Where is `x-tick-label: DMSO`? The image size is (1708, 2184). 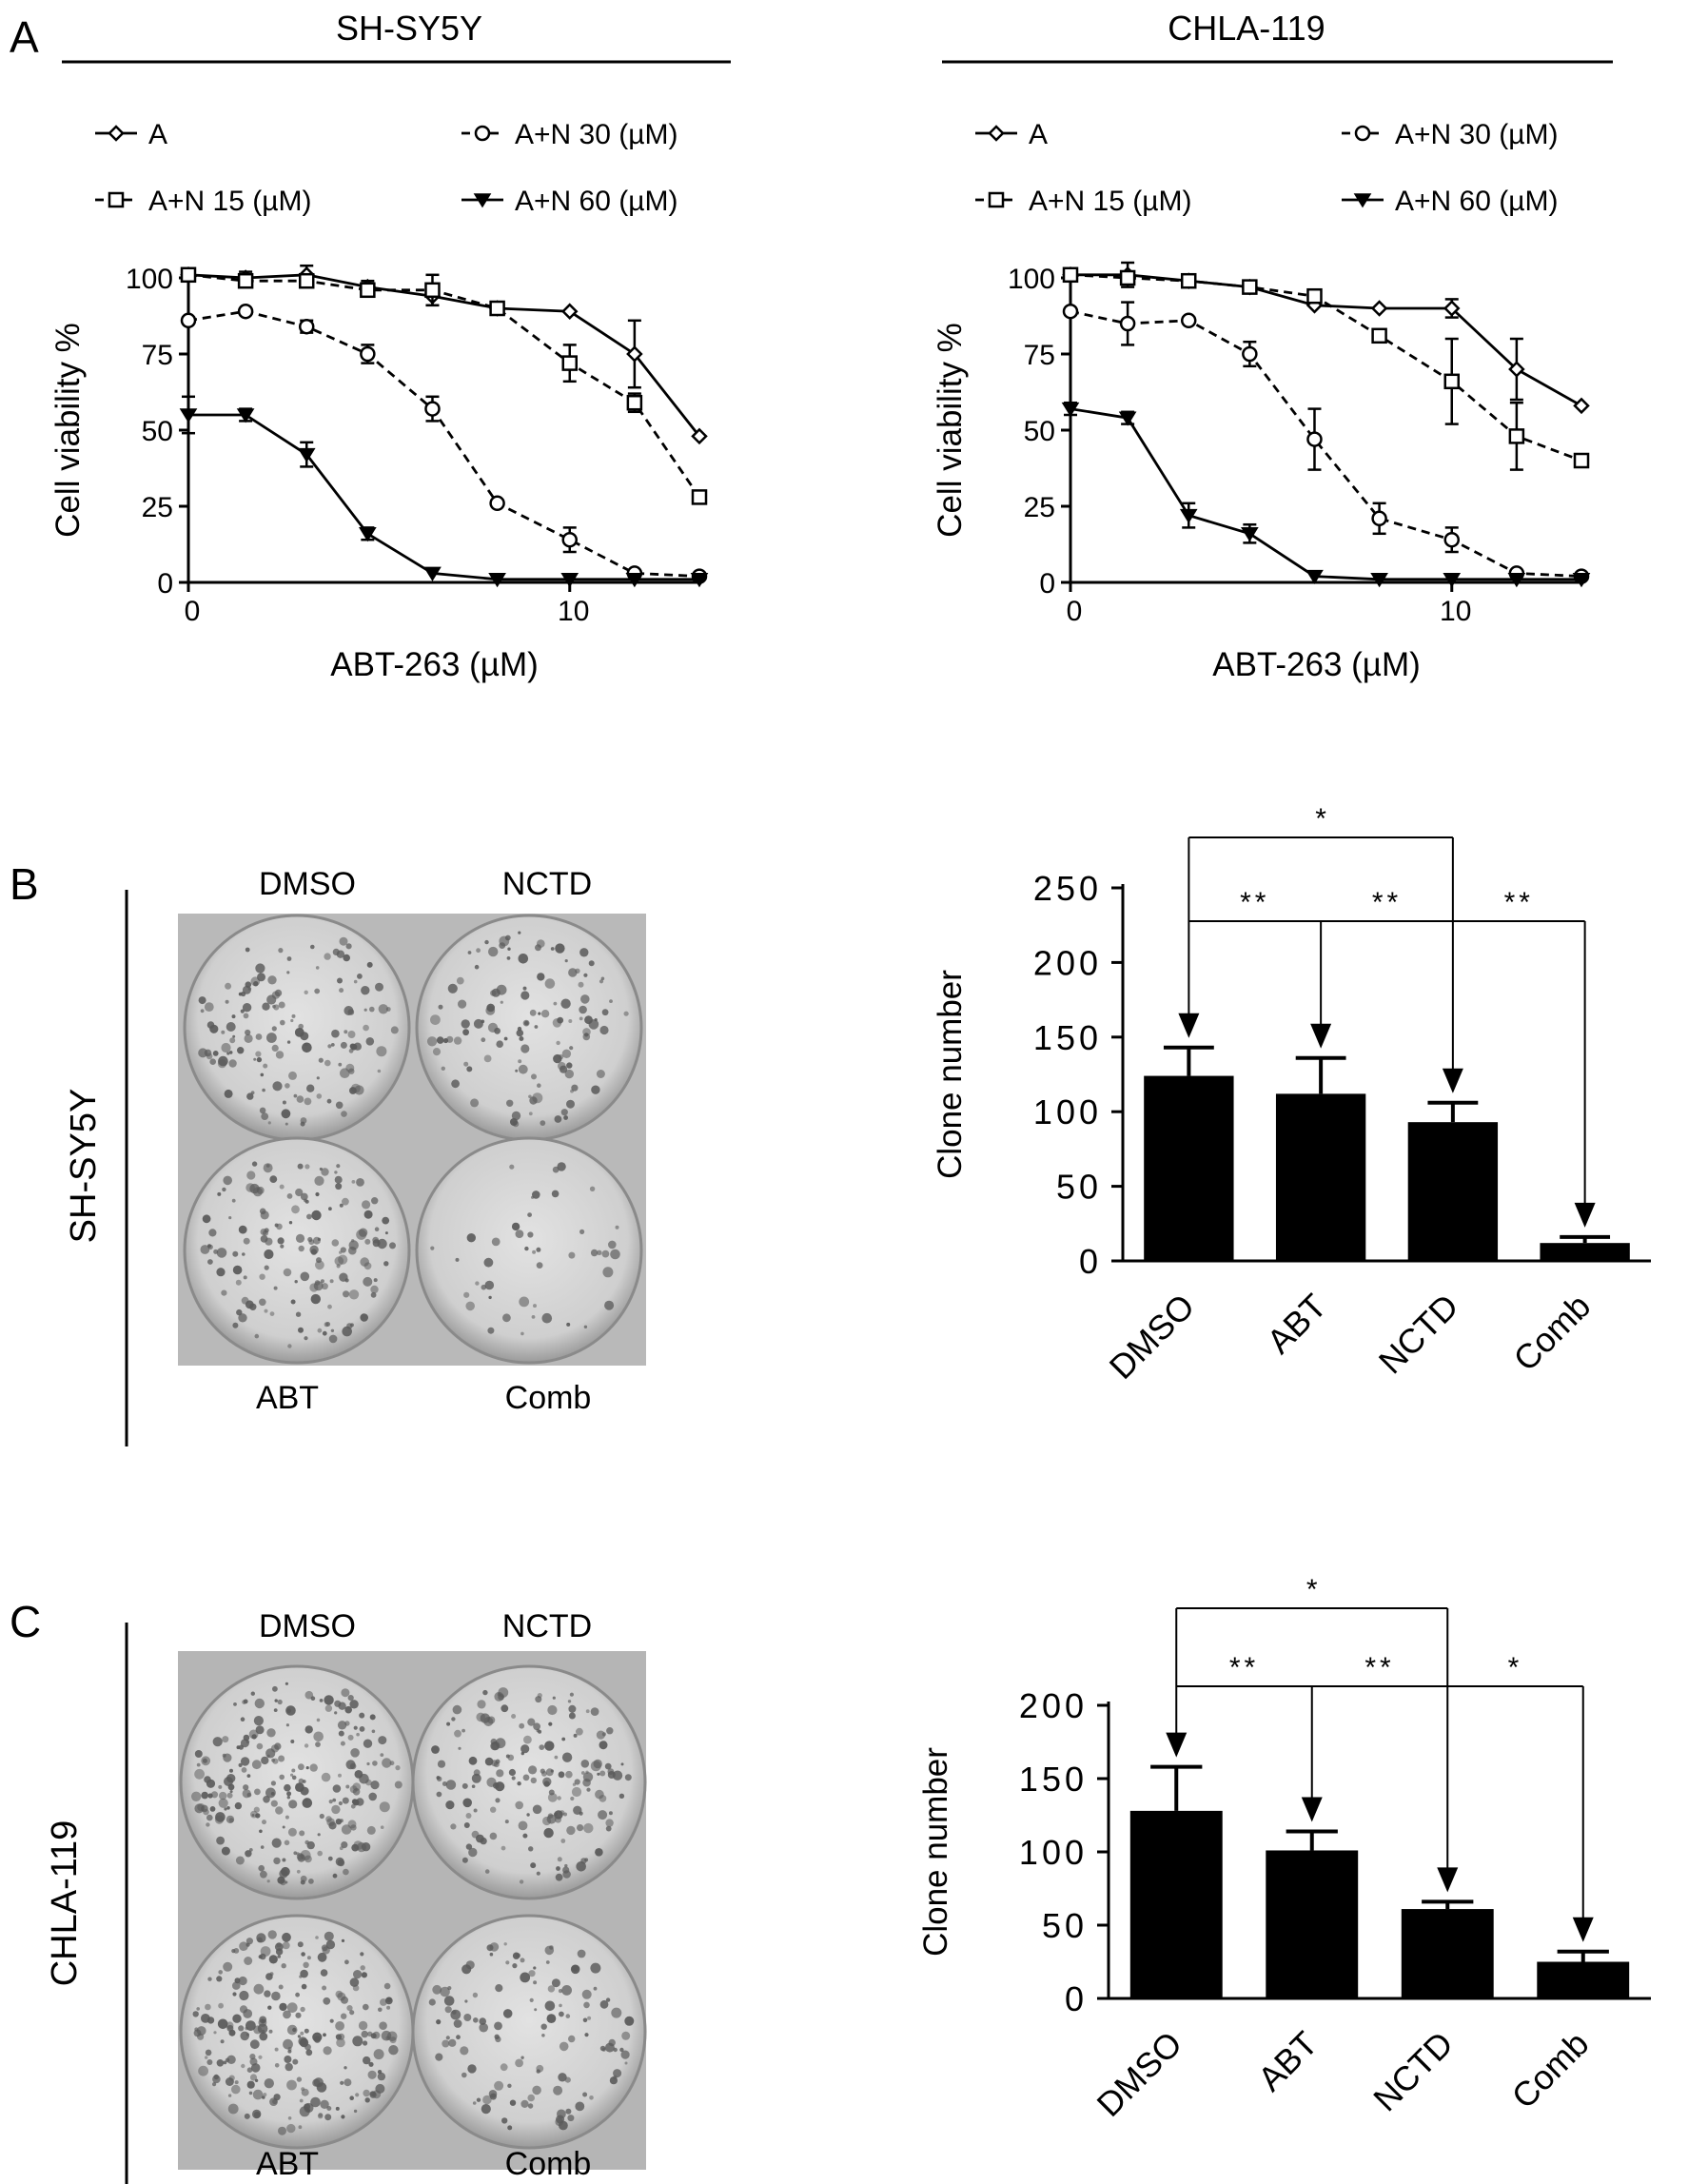
x-tick-label: DMSO is located at coordinates (1152, 1337).